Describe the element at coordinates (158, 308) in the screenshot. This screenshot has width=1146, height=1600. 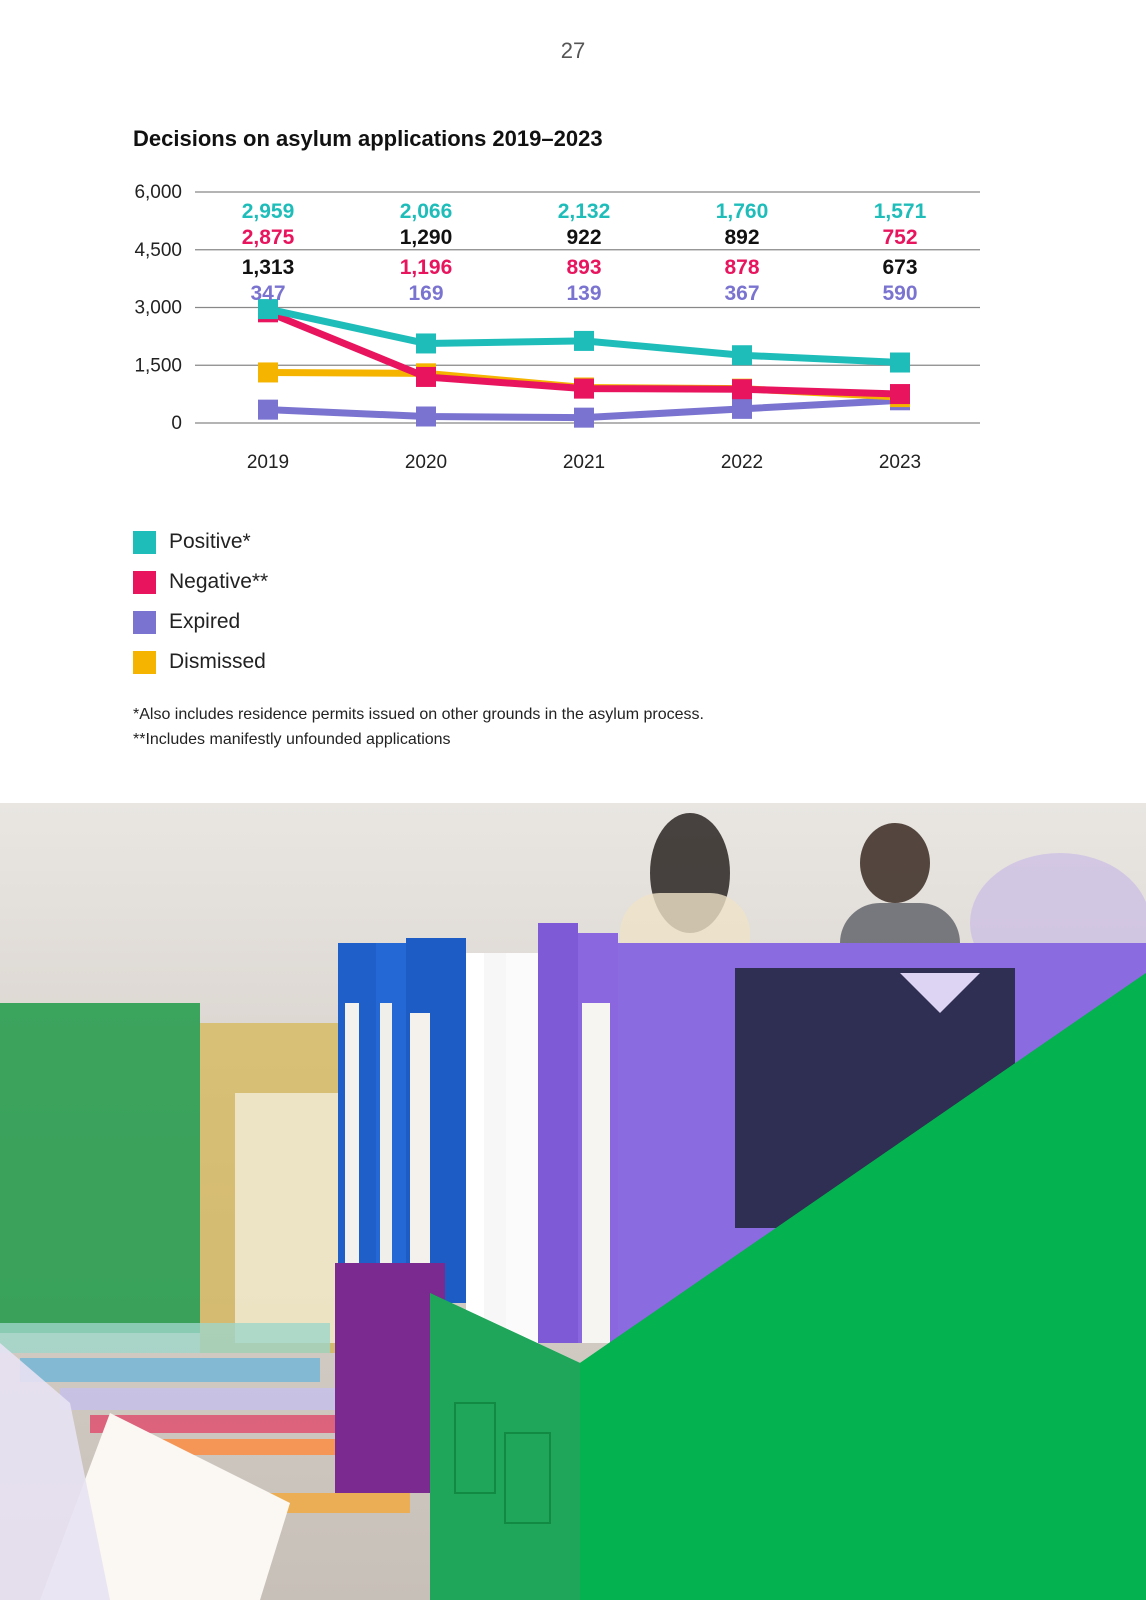
I see `y-tick-label: 3,000` at that location.